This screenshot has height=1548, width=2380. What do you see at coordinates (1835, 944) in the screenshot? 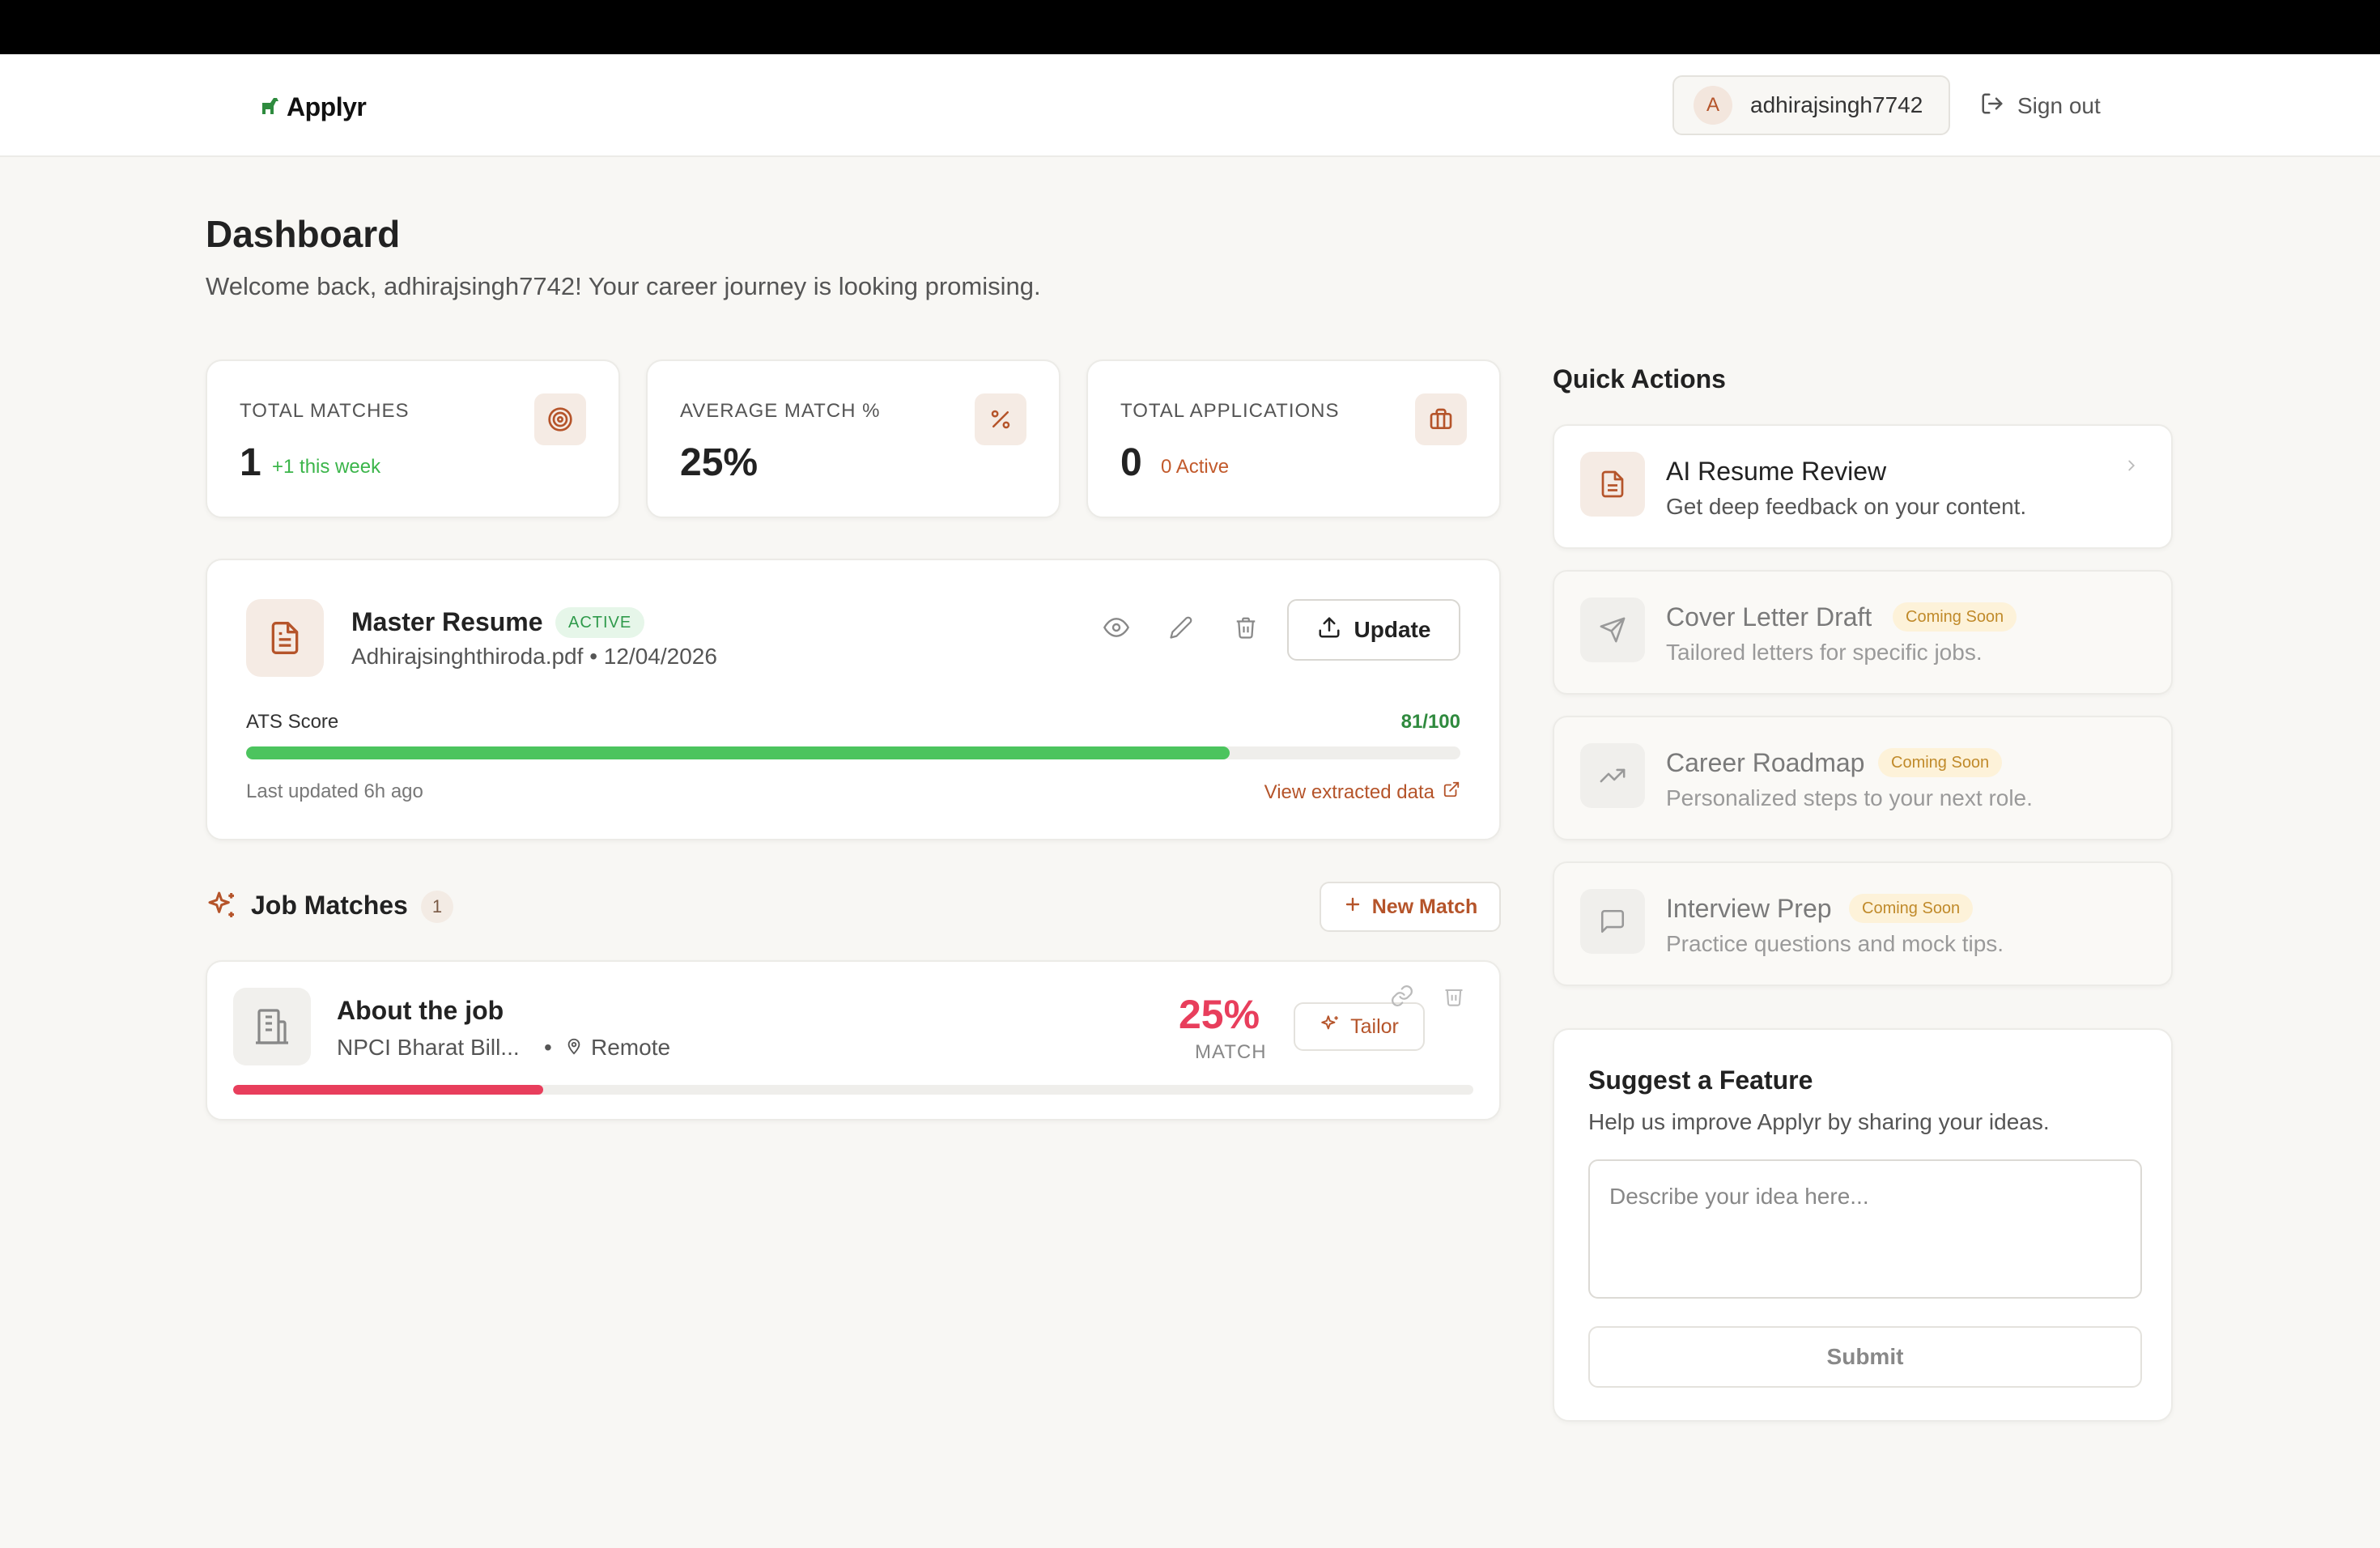
I see `quick-action-desc: Practice questions and mock tips.` at bounding box center [1835, 944].